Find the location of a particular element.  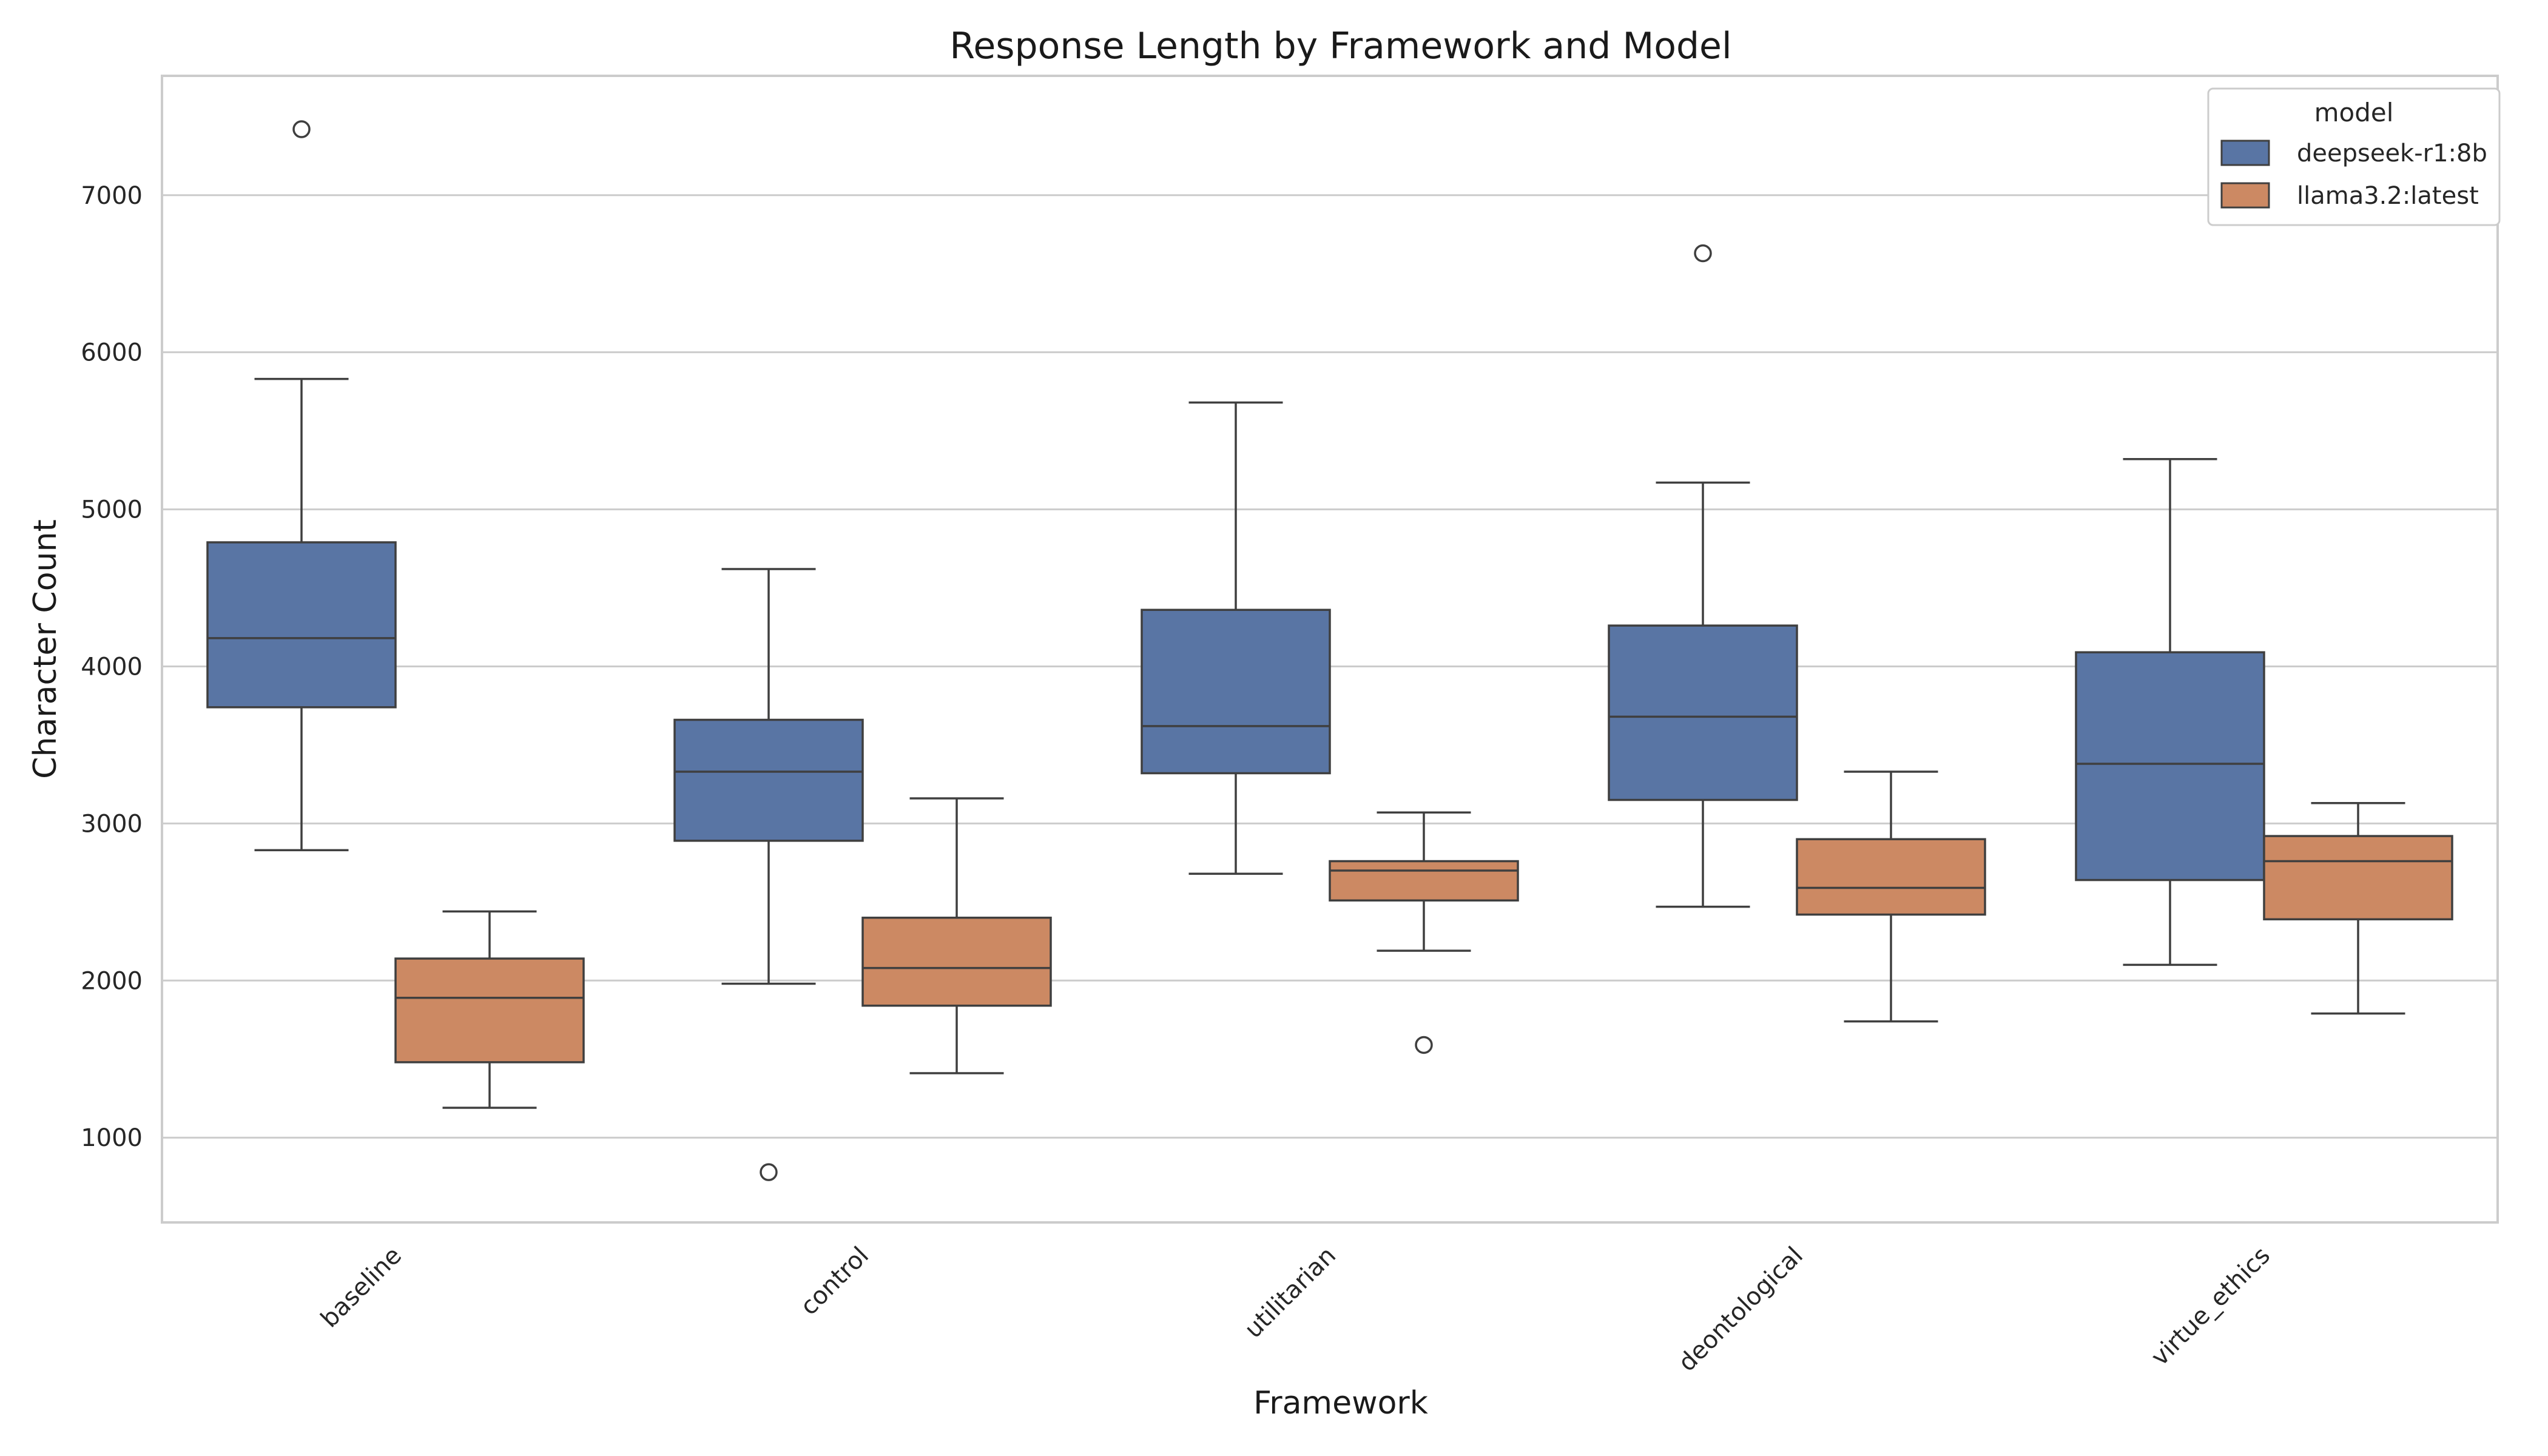

legend-frame is located at coordinates (2354, 156).